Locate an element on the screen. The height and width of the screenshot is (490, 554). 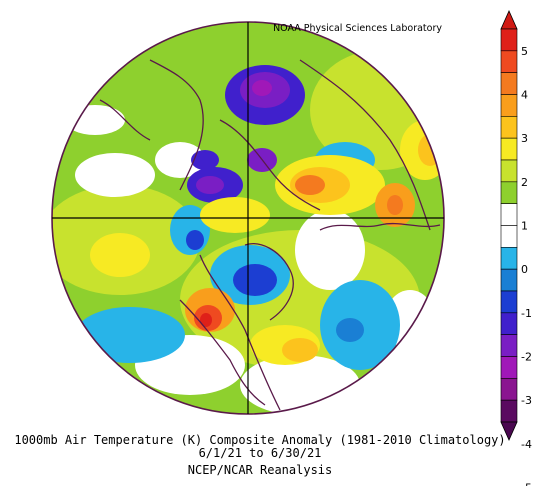
colorbar-tick-label: 3 is located at coordinates (524, 138).